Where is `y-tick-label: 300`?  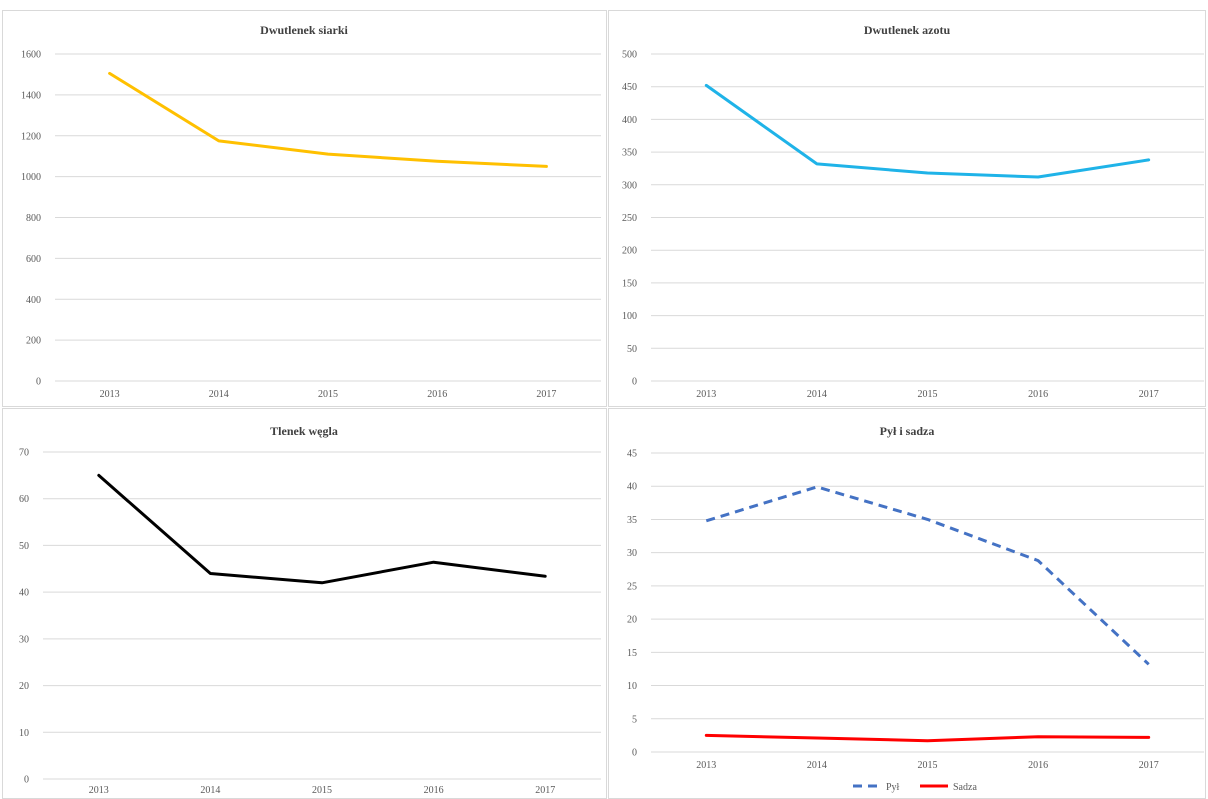 y-tick-label: 300 is located at coordinates (629, 185).